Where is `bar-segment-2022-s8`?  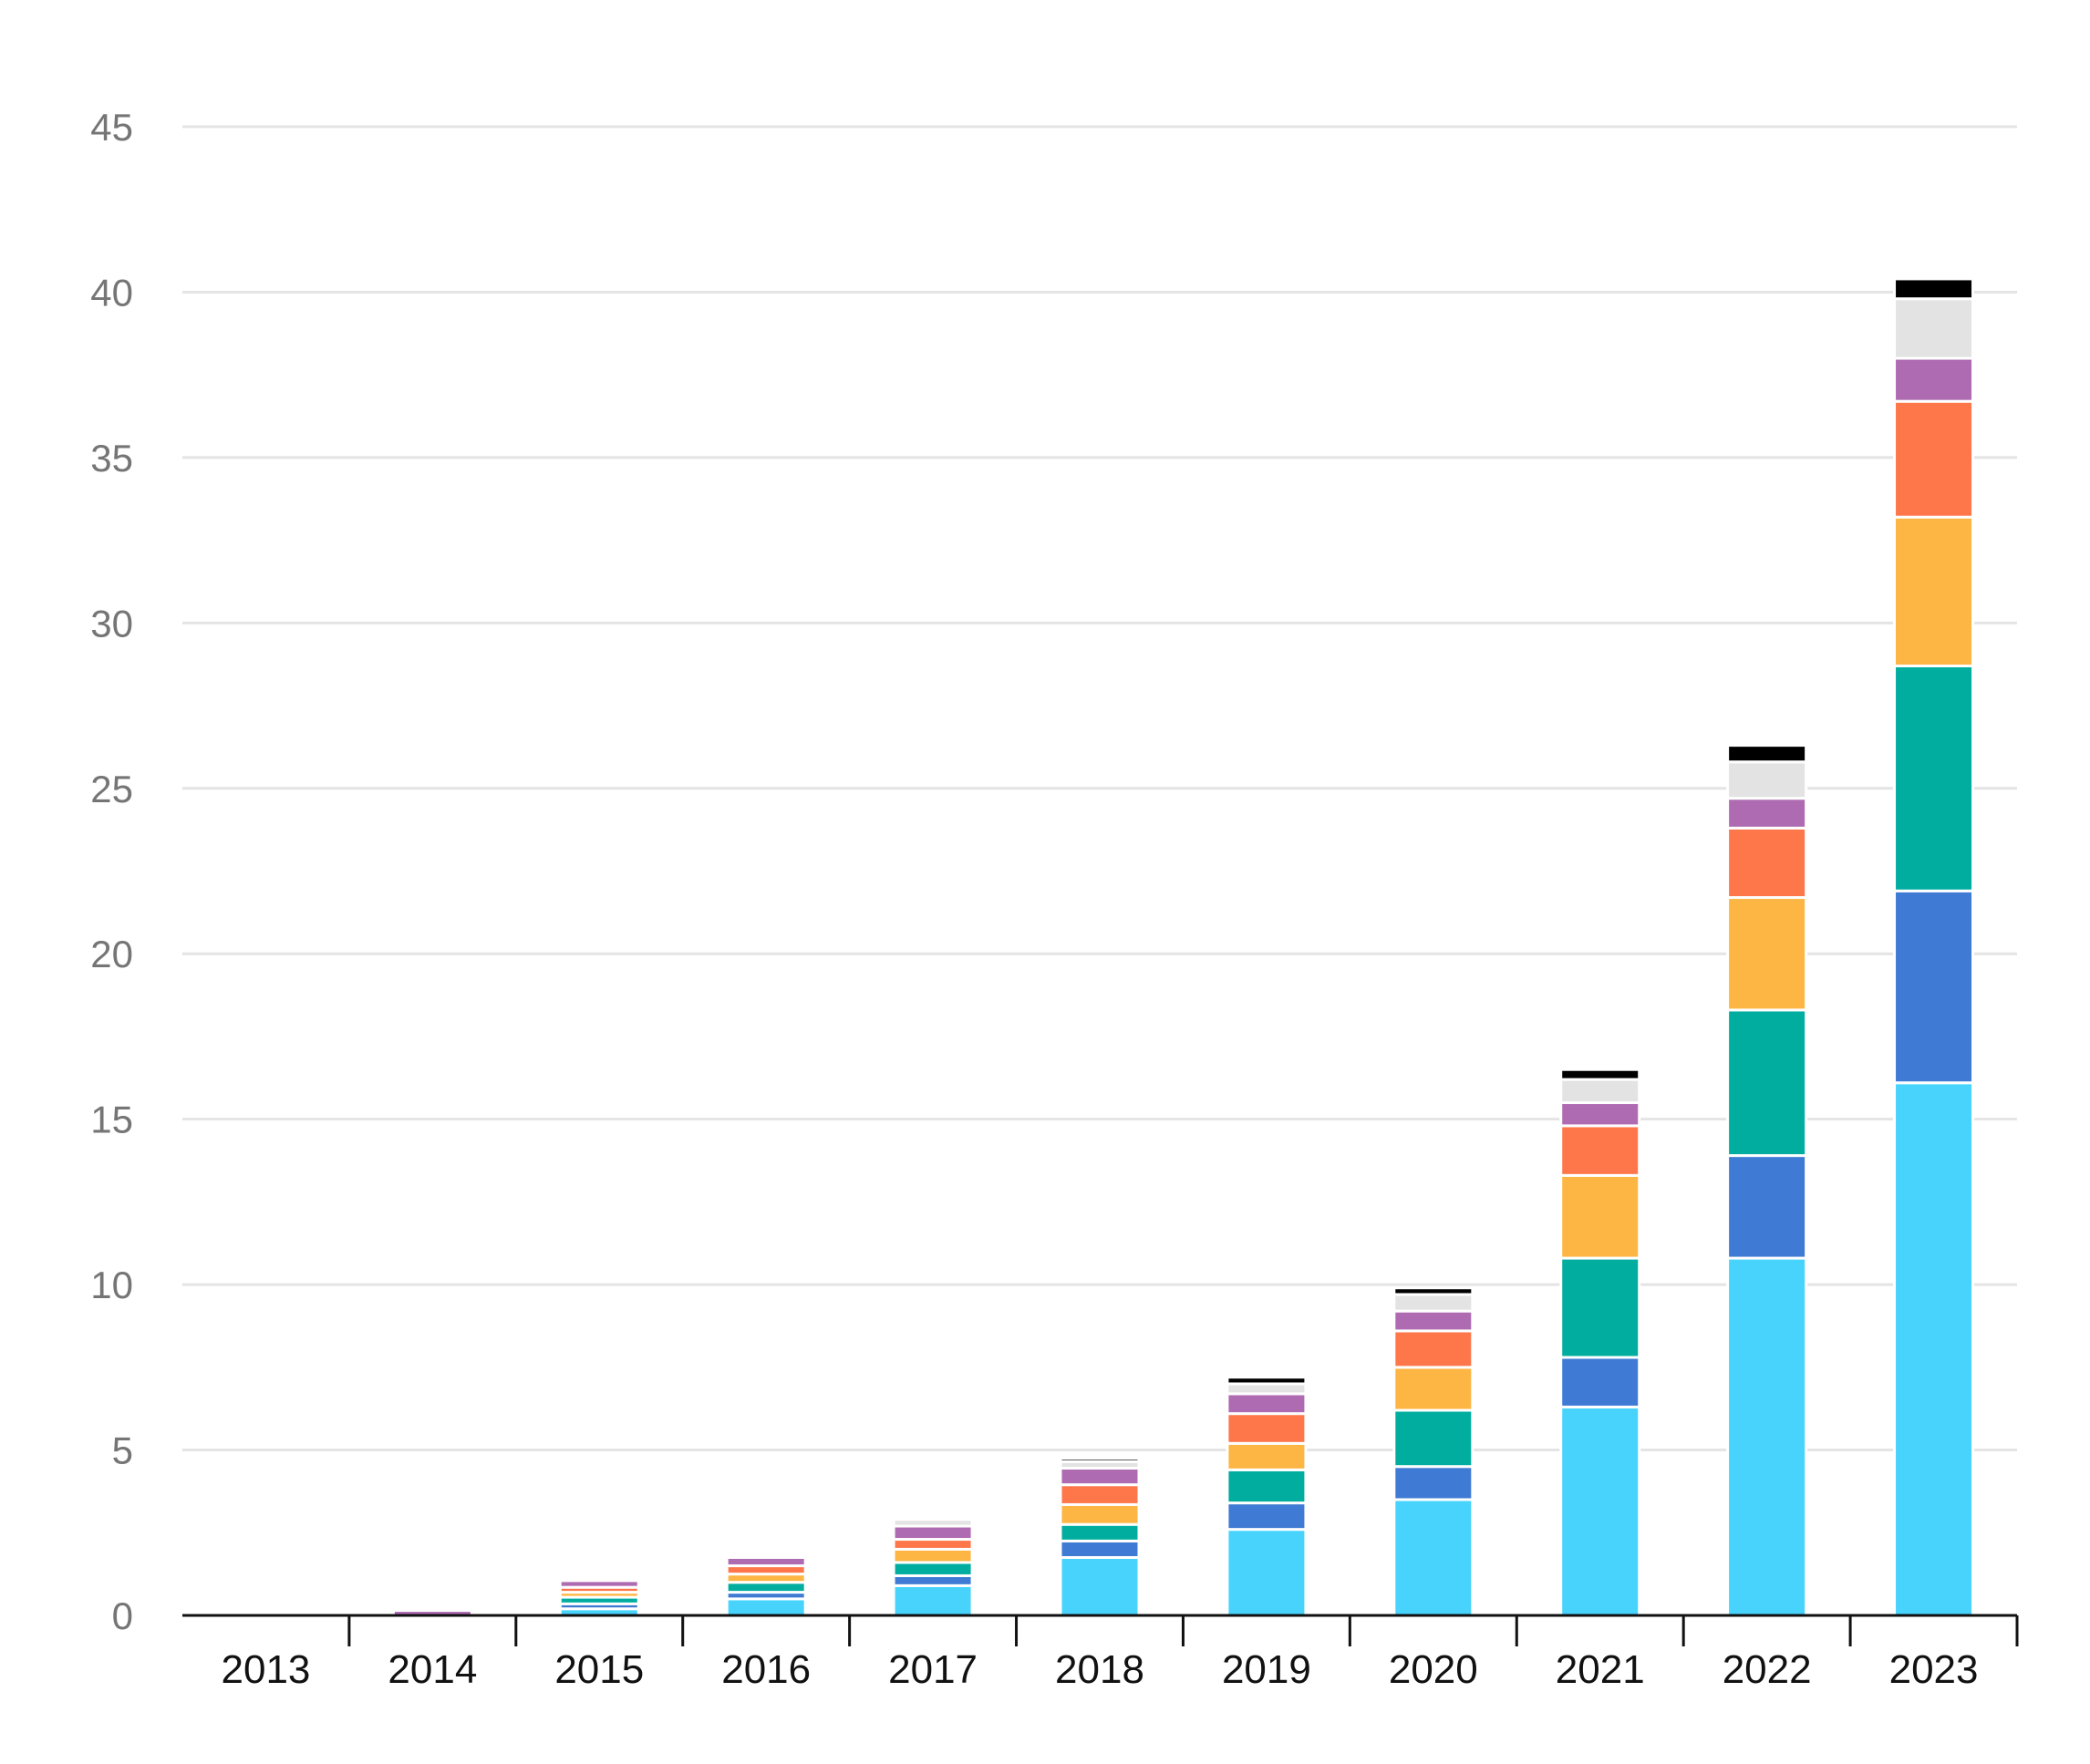
bar-segment-2022-s8 is located at coordinates (1767, 754).